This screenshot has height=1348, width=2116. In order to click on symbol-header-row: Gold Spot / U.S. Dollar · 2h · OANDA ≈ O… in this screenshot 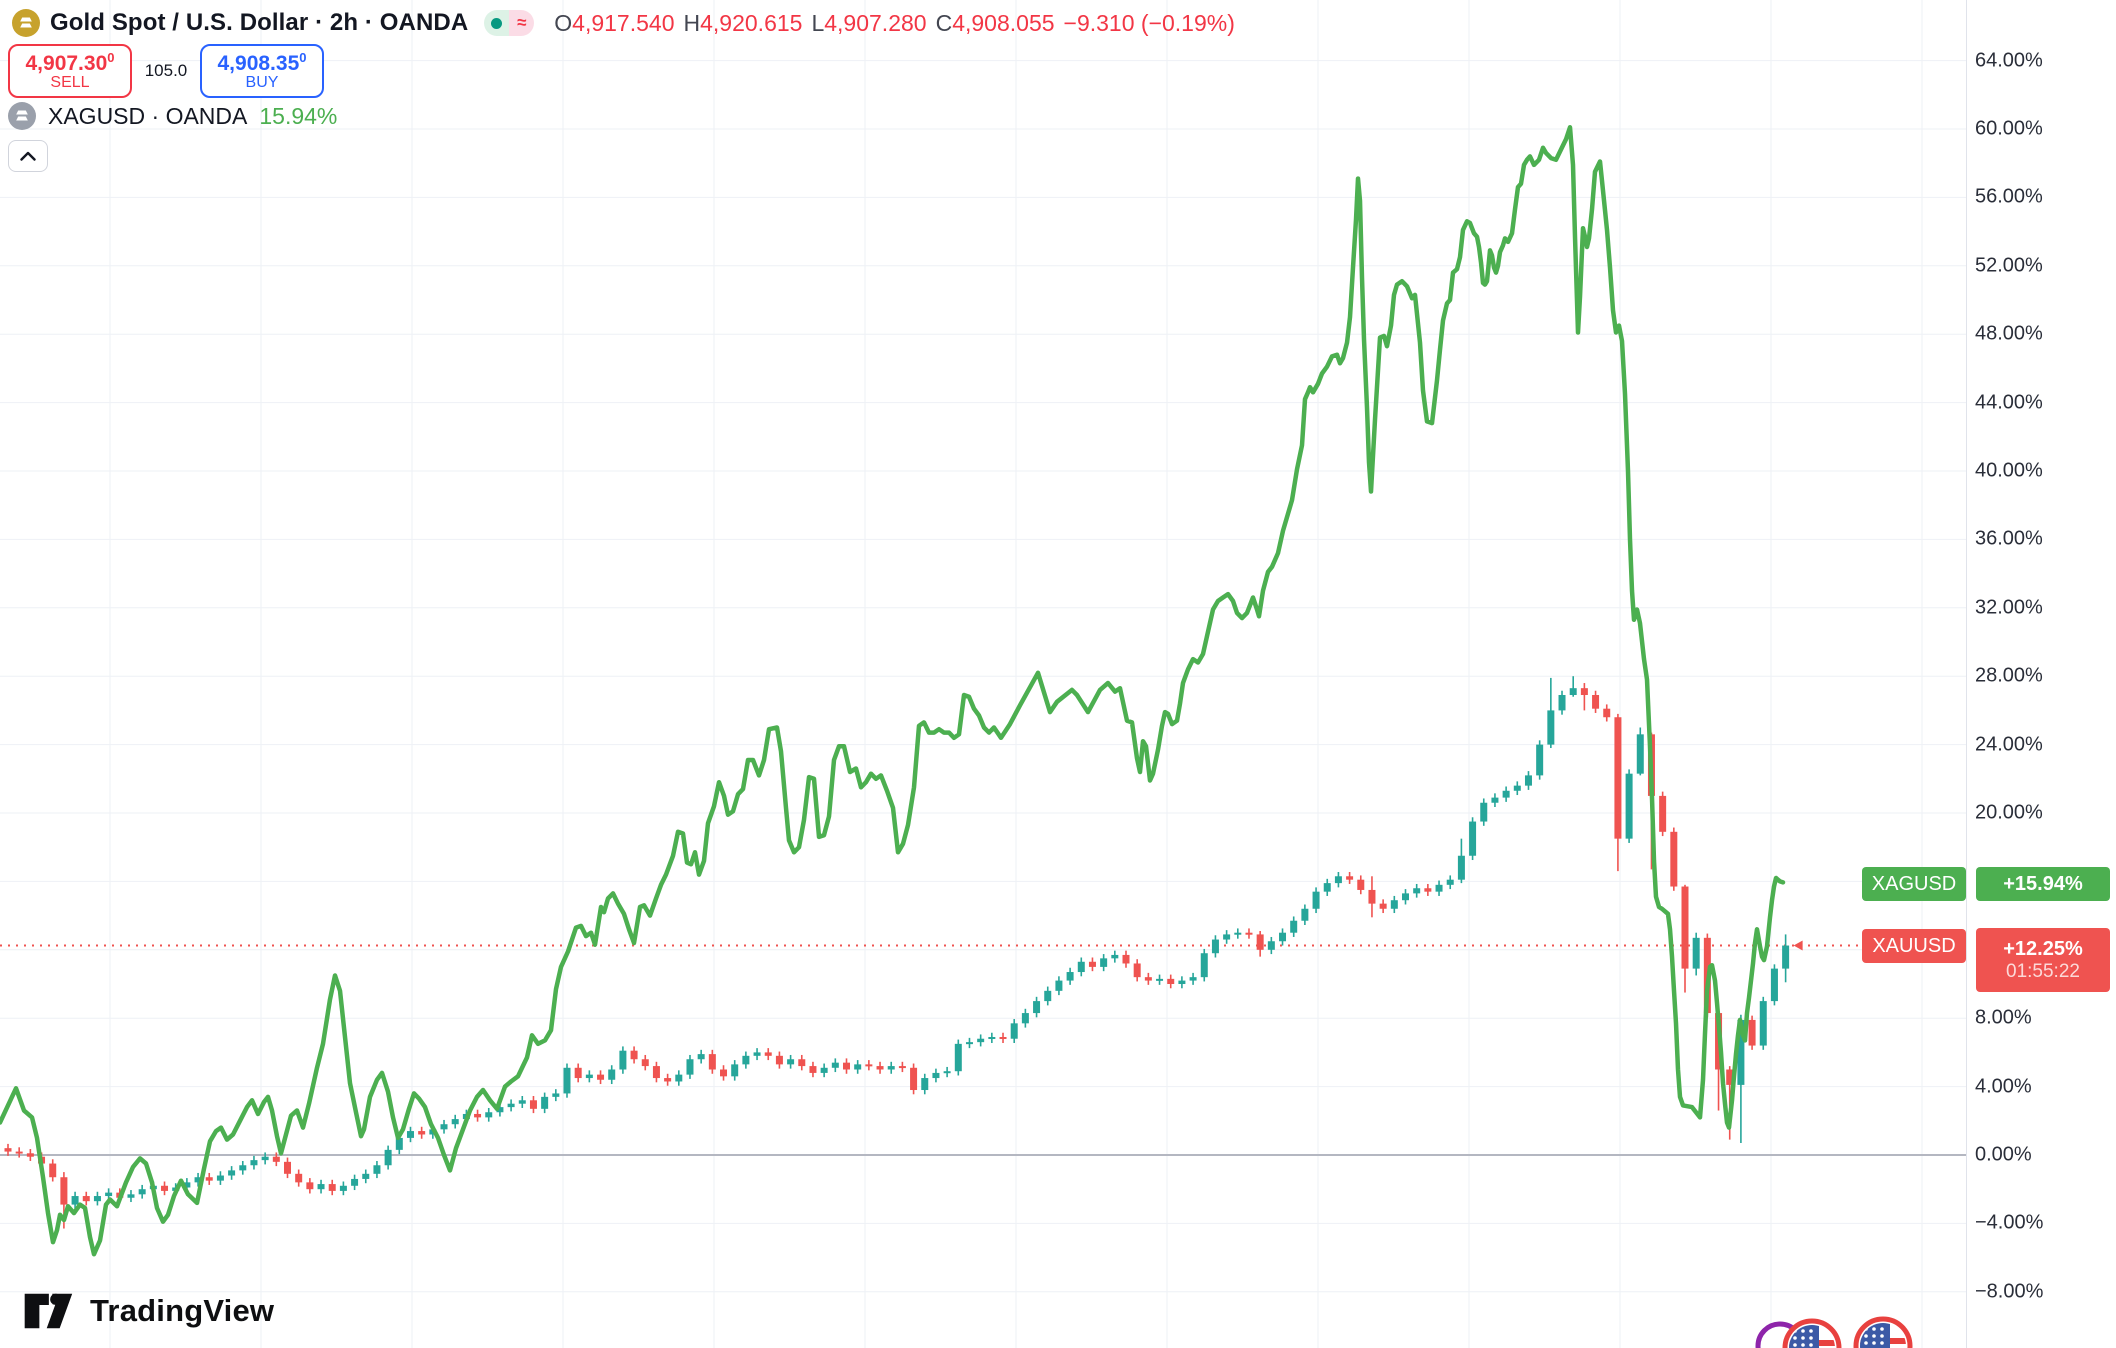, I will do `click(623, 23)`.